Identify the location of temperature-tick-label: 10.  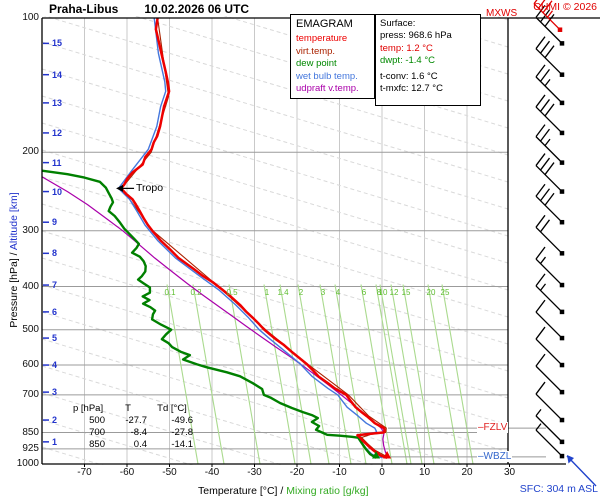
(424, 472).